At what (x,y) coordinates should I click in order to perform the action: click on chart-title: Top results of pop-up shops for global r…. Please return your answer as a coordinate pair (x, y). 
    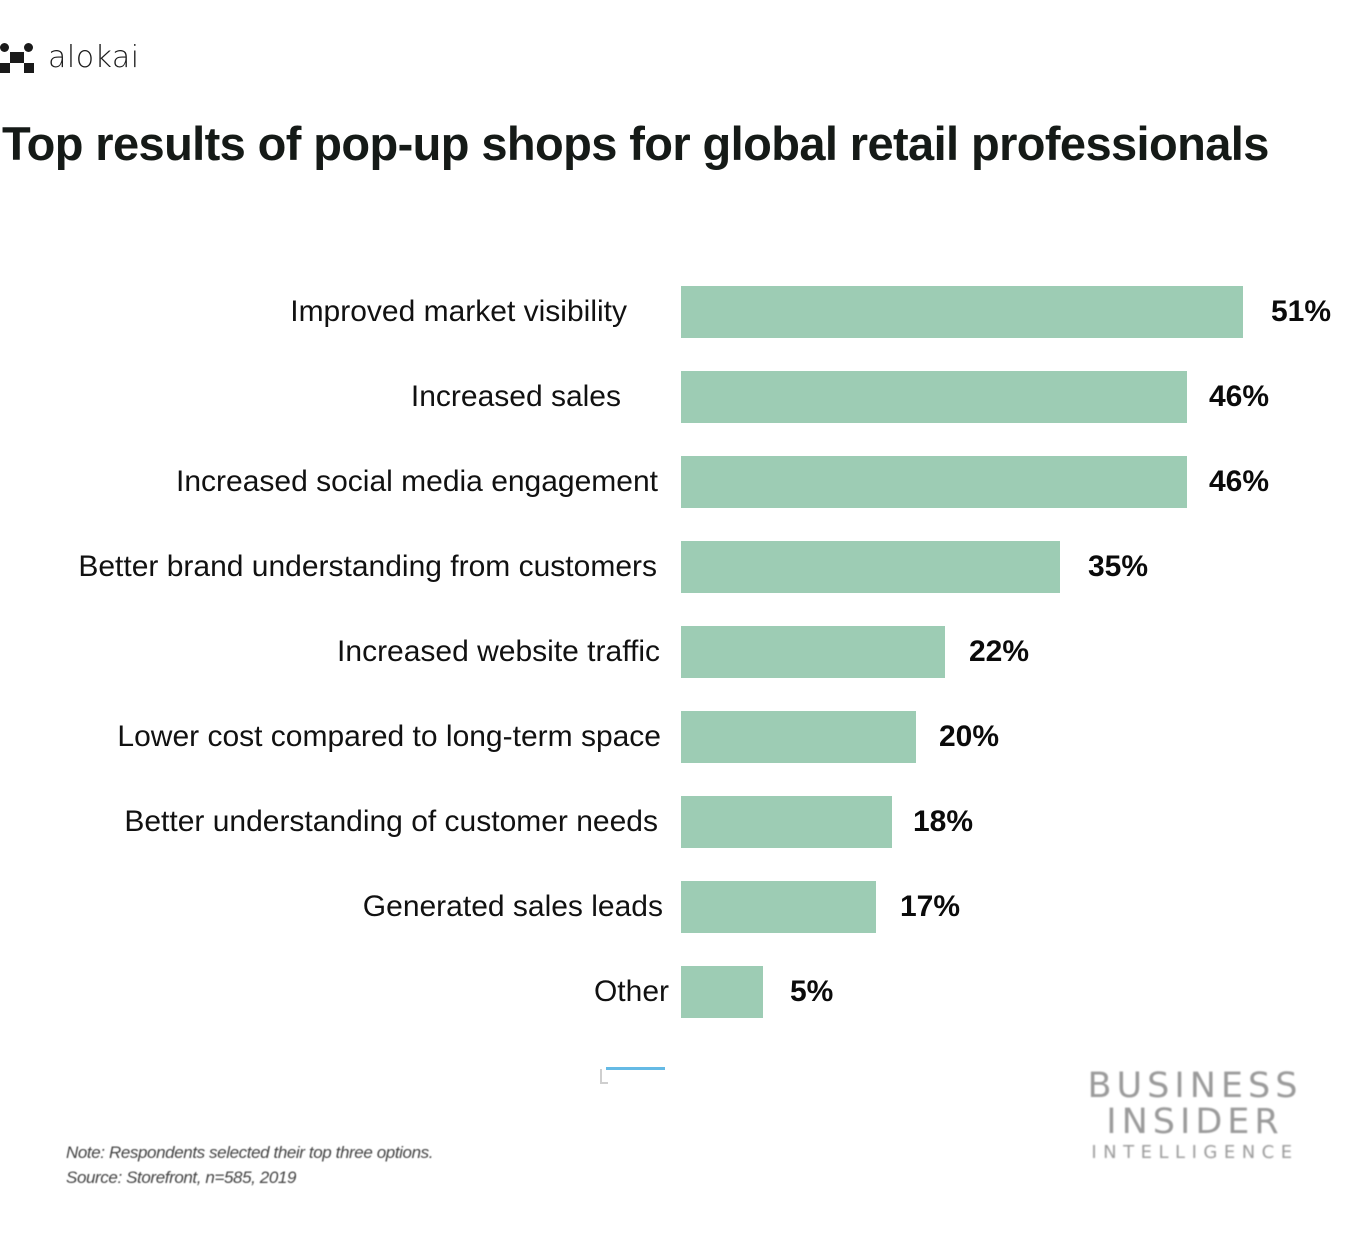
    Looking at the image, I should click on (635, 143).